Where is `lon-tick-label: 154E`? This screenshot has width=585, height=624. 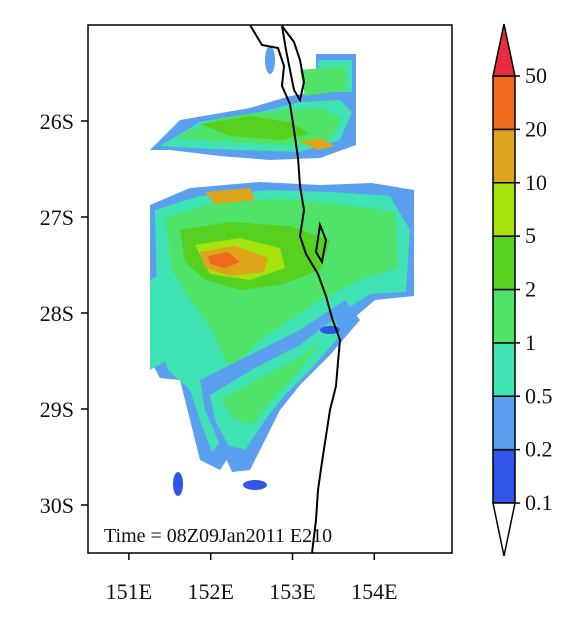
lon-tick-label: 154E is located at coordinates (374, 591).